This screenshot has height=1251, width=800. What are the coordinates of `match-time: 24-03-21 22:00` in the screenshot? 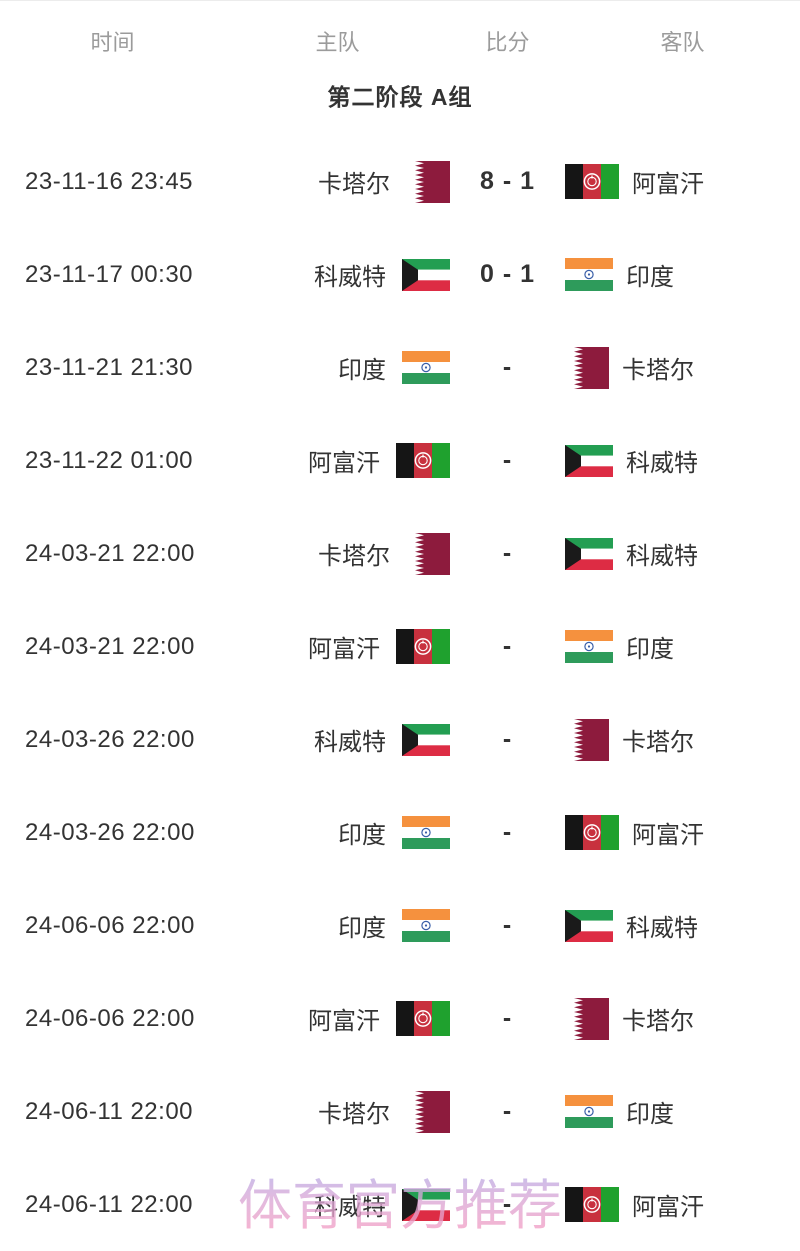 It's located at (110, 553).